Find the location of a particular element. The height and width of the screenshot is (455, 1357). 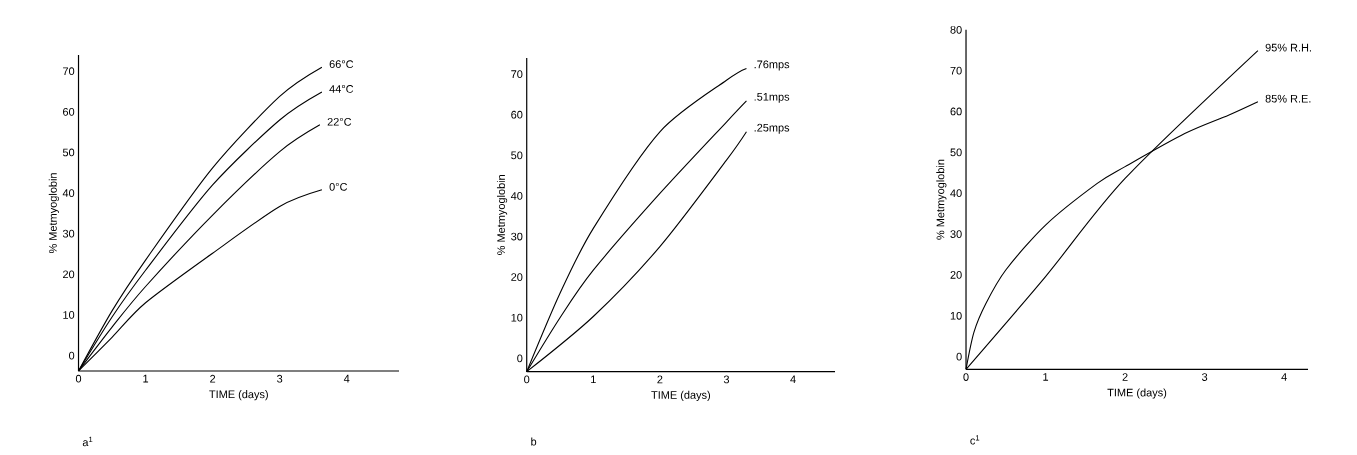

series-label: 0°C is located at coordinates (338, 186).